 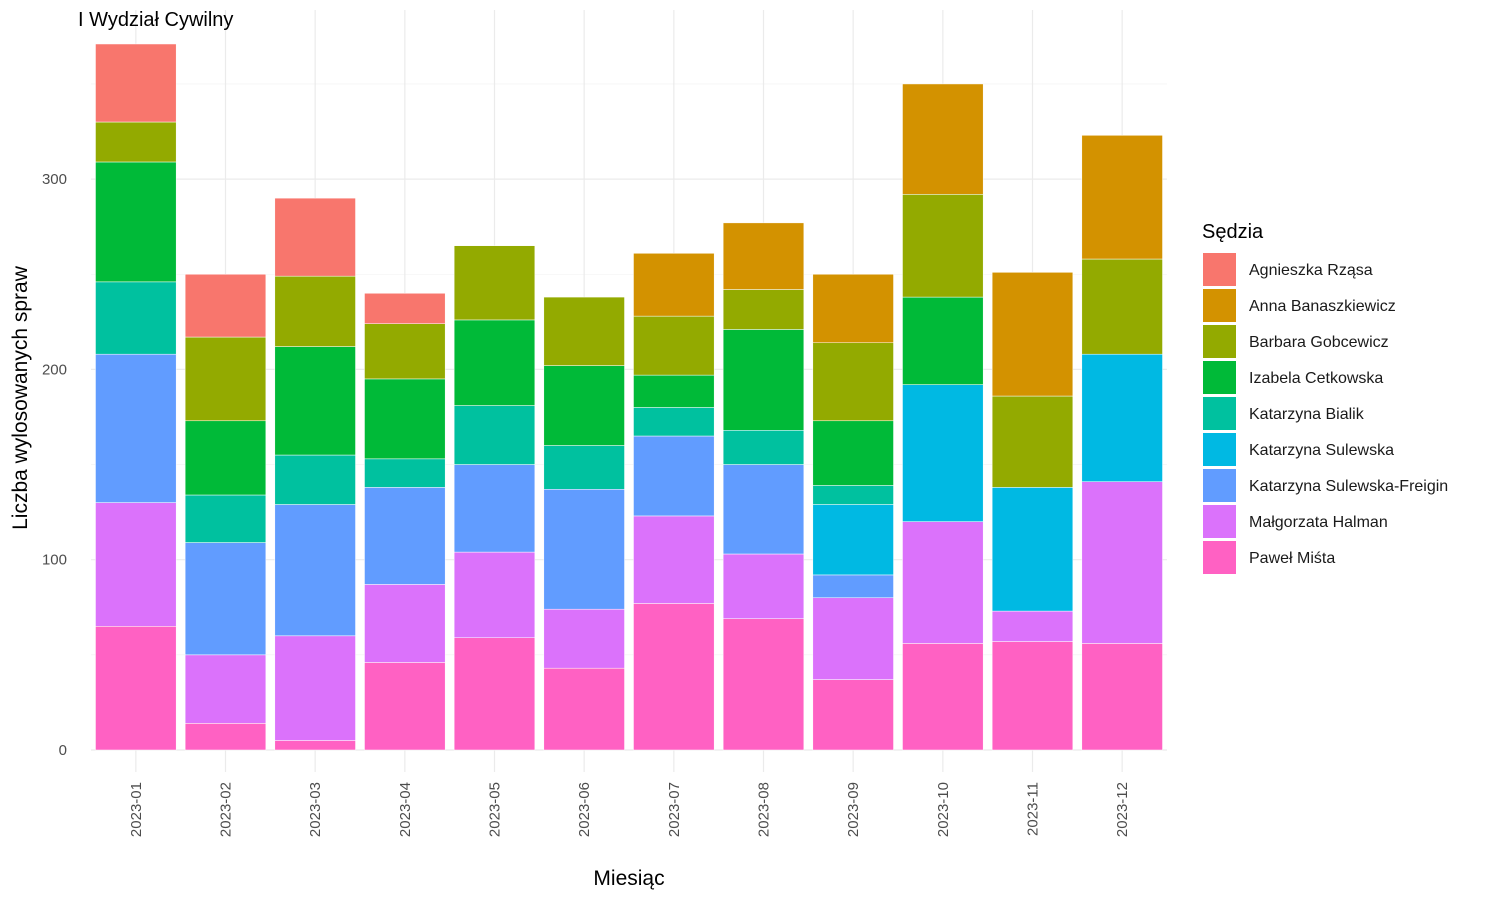 I want to click on bar-segment-2023-04-izabela-cetkowska, so click(x=405, y=419).